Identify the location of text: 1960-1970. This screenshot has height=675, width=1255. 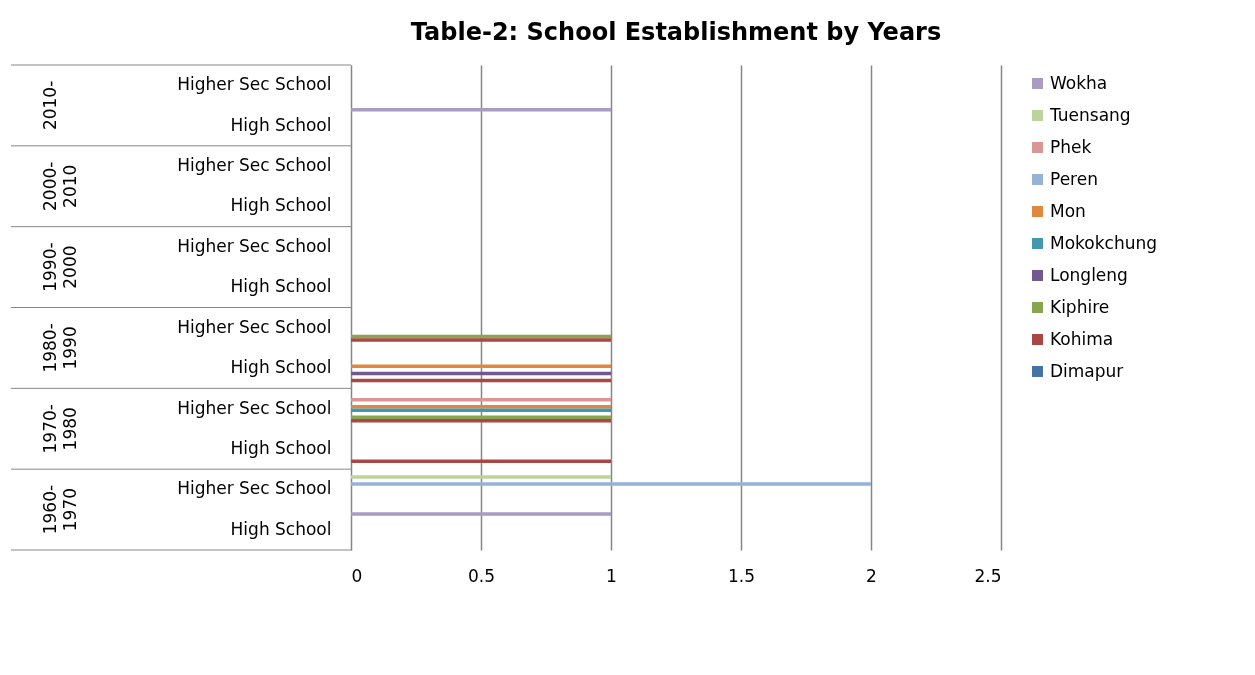
(60, 509).